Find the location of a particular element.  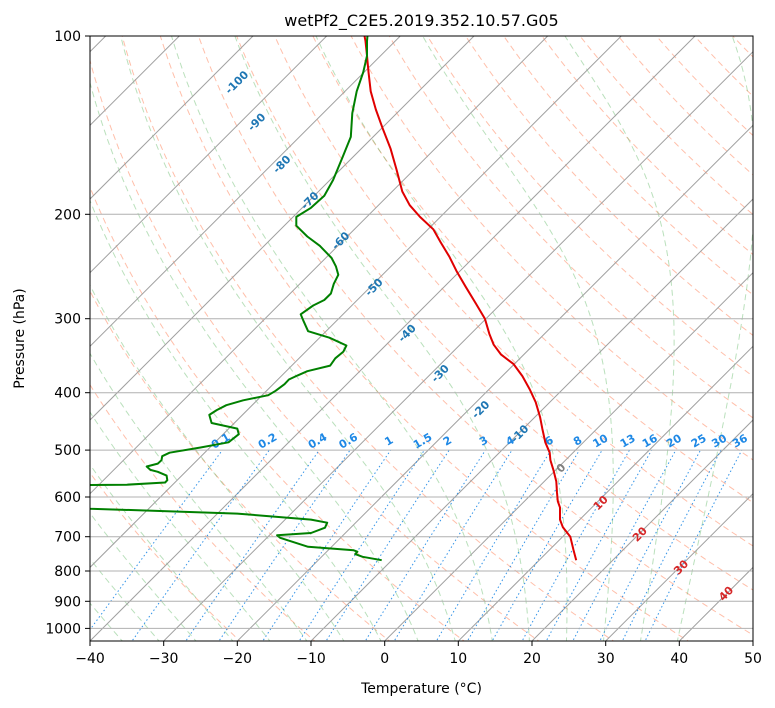

y-tick-label: 400 is located at coordinates (67, 394).